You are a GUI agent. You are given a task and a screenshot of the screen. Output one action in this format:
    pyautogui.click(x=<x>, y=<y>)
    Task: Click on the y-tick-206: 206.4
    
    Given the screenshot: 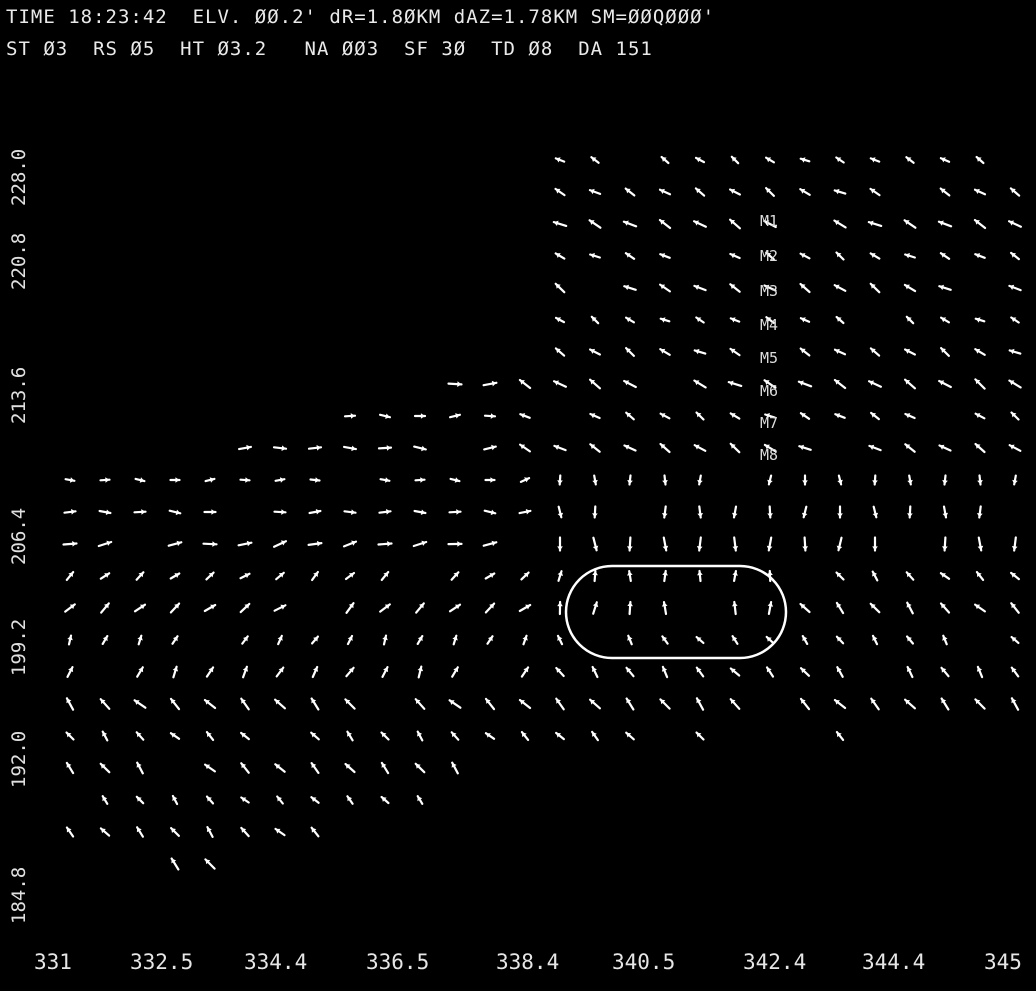 What is the action you would take?
    pyautogui.click(x=19, y=536)
    